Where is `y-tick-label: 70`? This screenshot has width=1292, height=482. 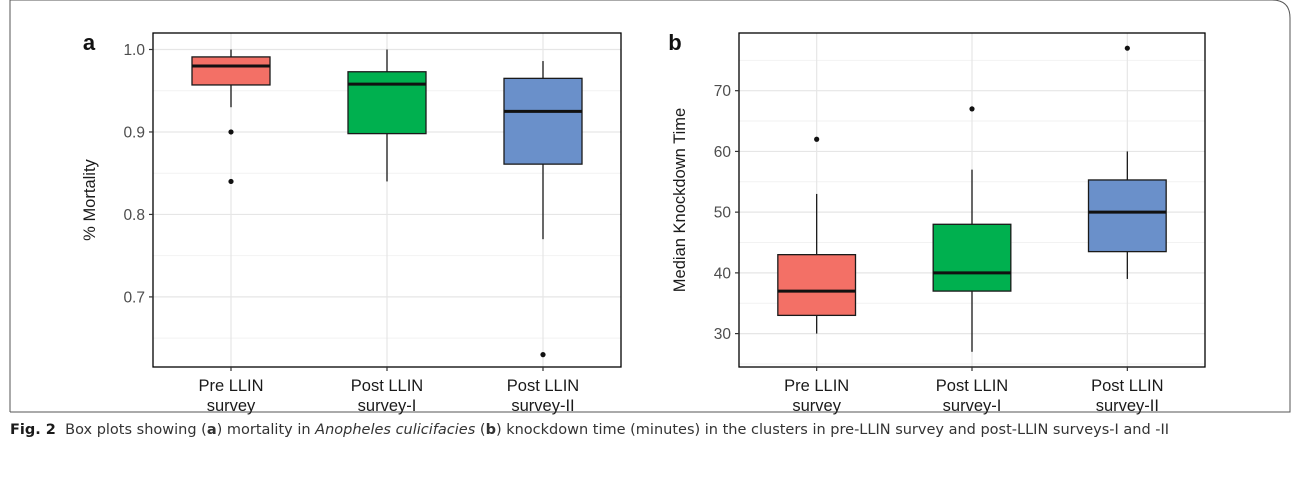
y-tick-label: 70 is located at coordinates (723, 91).